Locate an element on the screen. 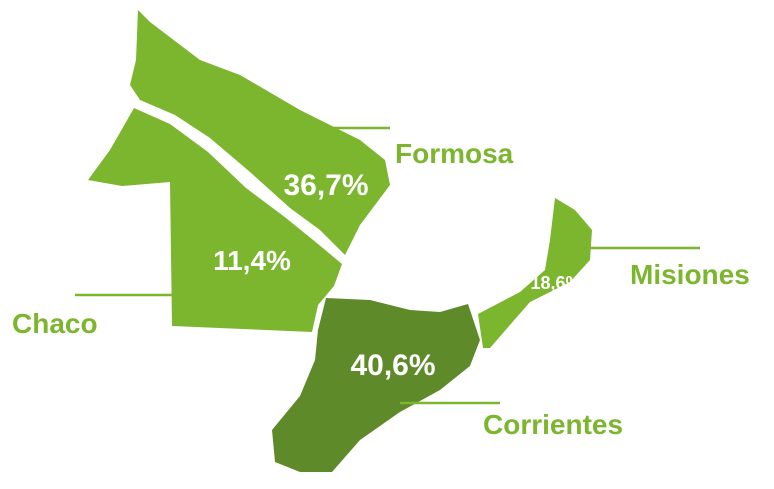  region-value: 36,7% is located at coordinates (325, 185).